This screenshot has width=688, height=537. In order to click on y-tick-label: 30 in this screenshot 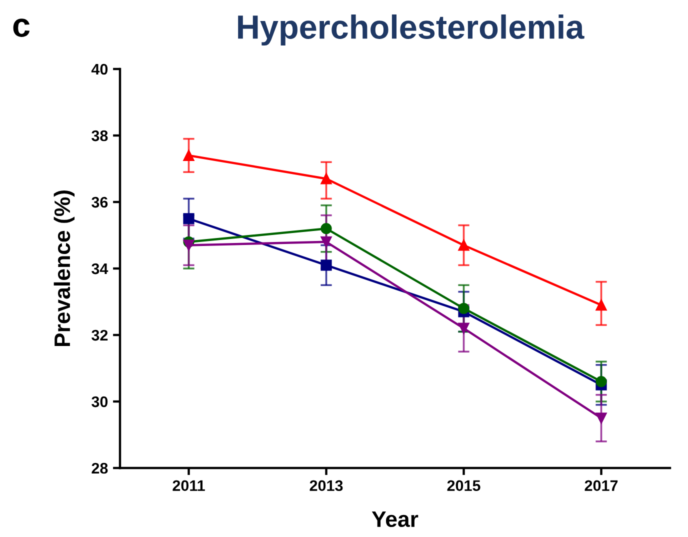, I will do `click(100, 402)`.